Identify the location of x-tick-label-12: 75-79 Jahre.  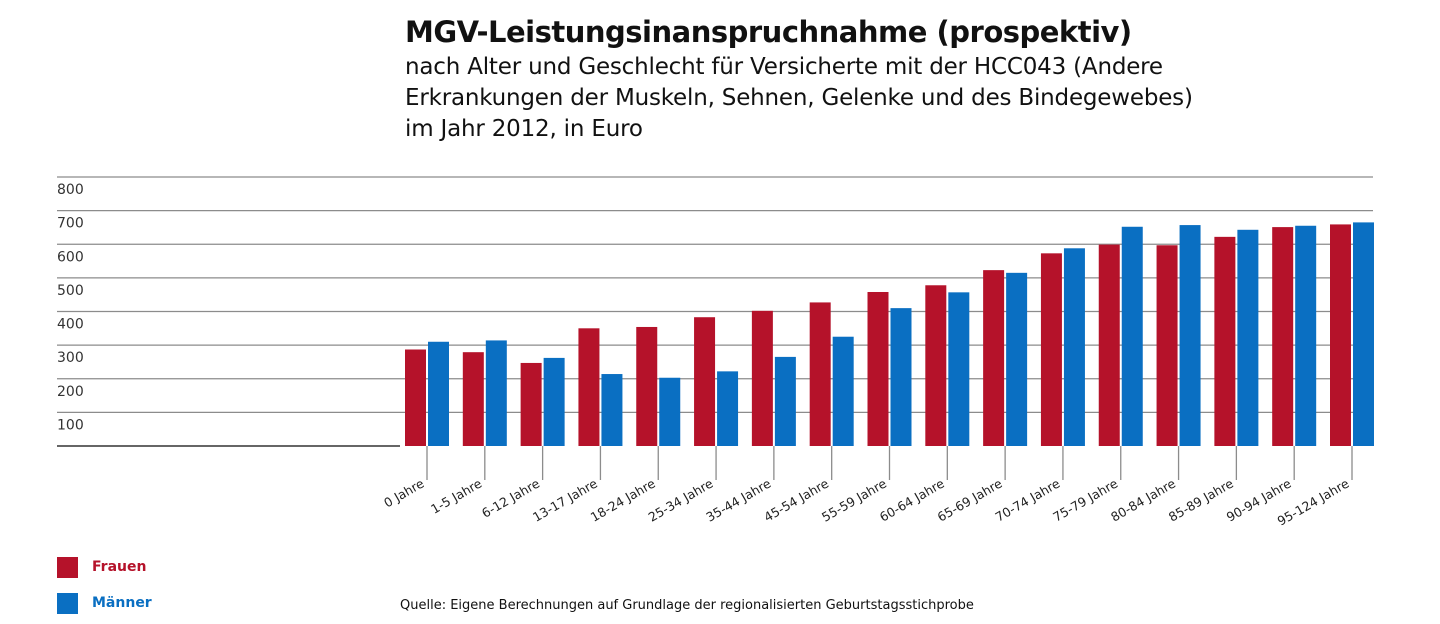
(1085, 499).